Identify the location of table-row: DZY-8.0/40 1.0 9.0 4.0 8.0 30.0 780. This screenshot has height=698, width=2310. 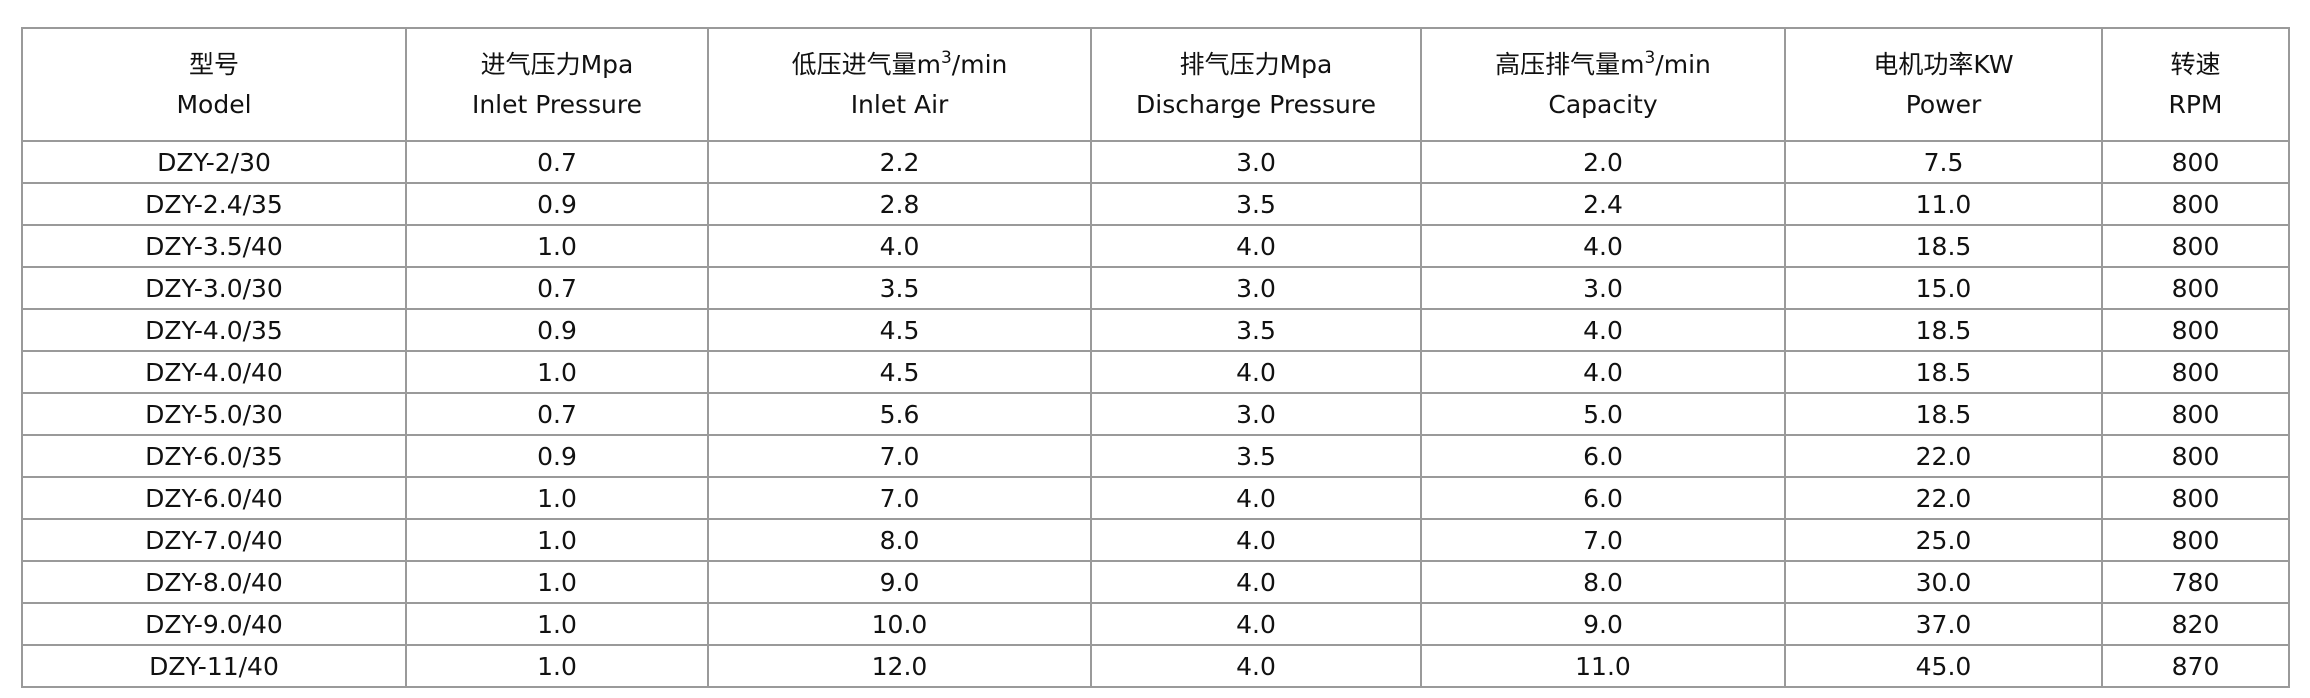
(1155, 582).